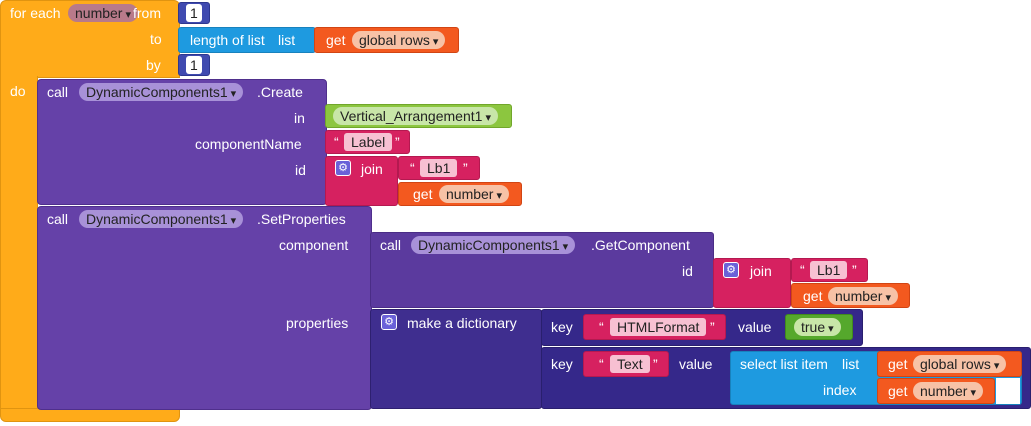  I want to click on length-list-socket-label: list, so click(287, 40).